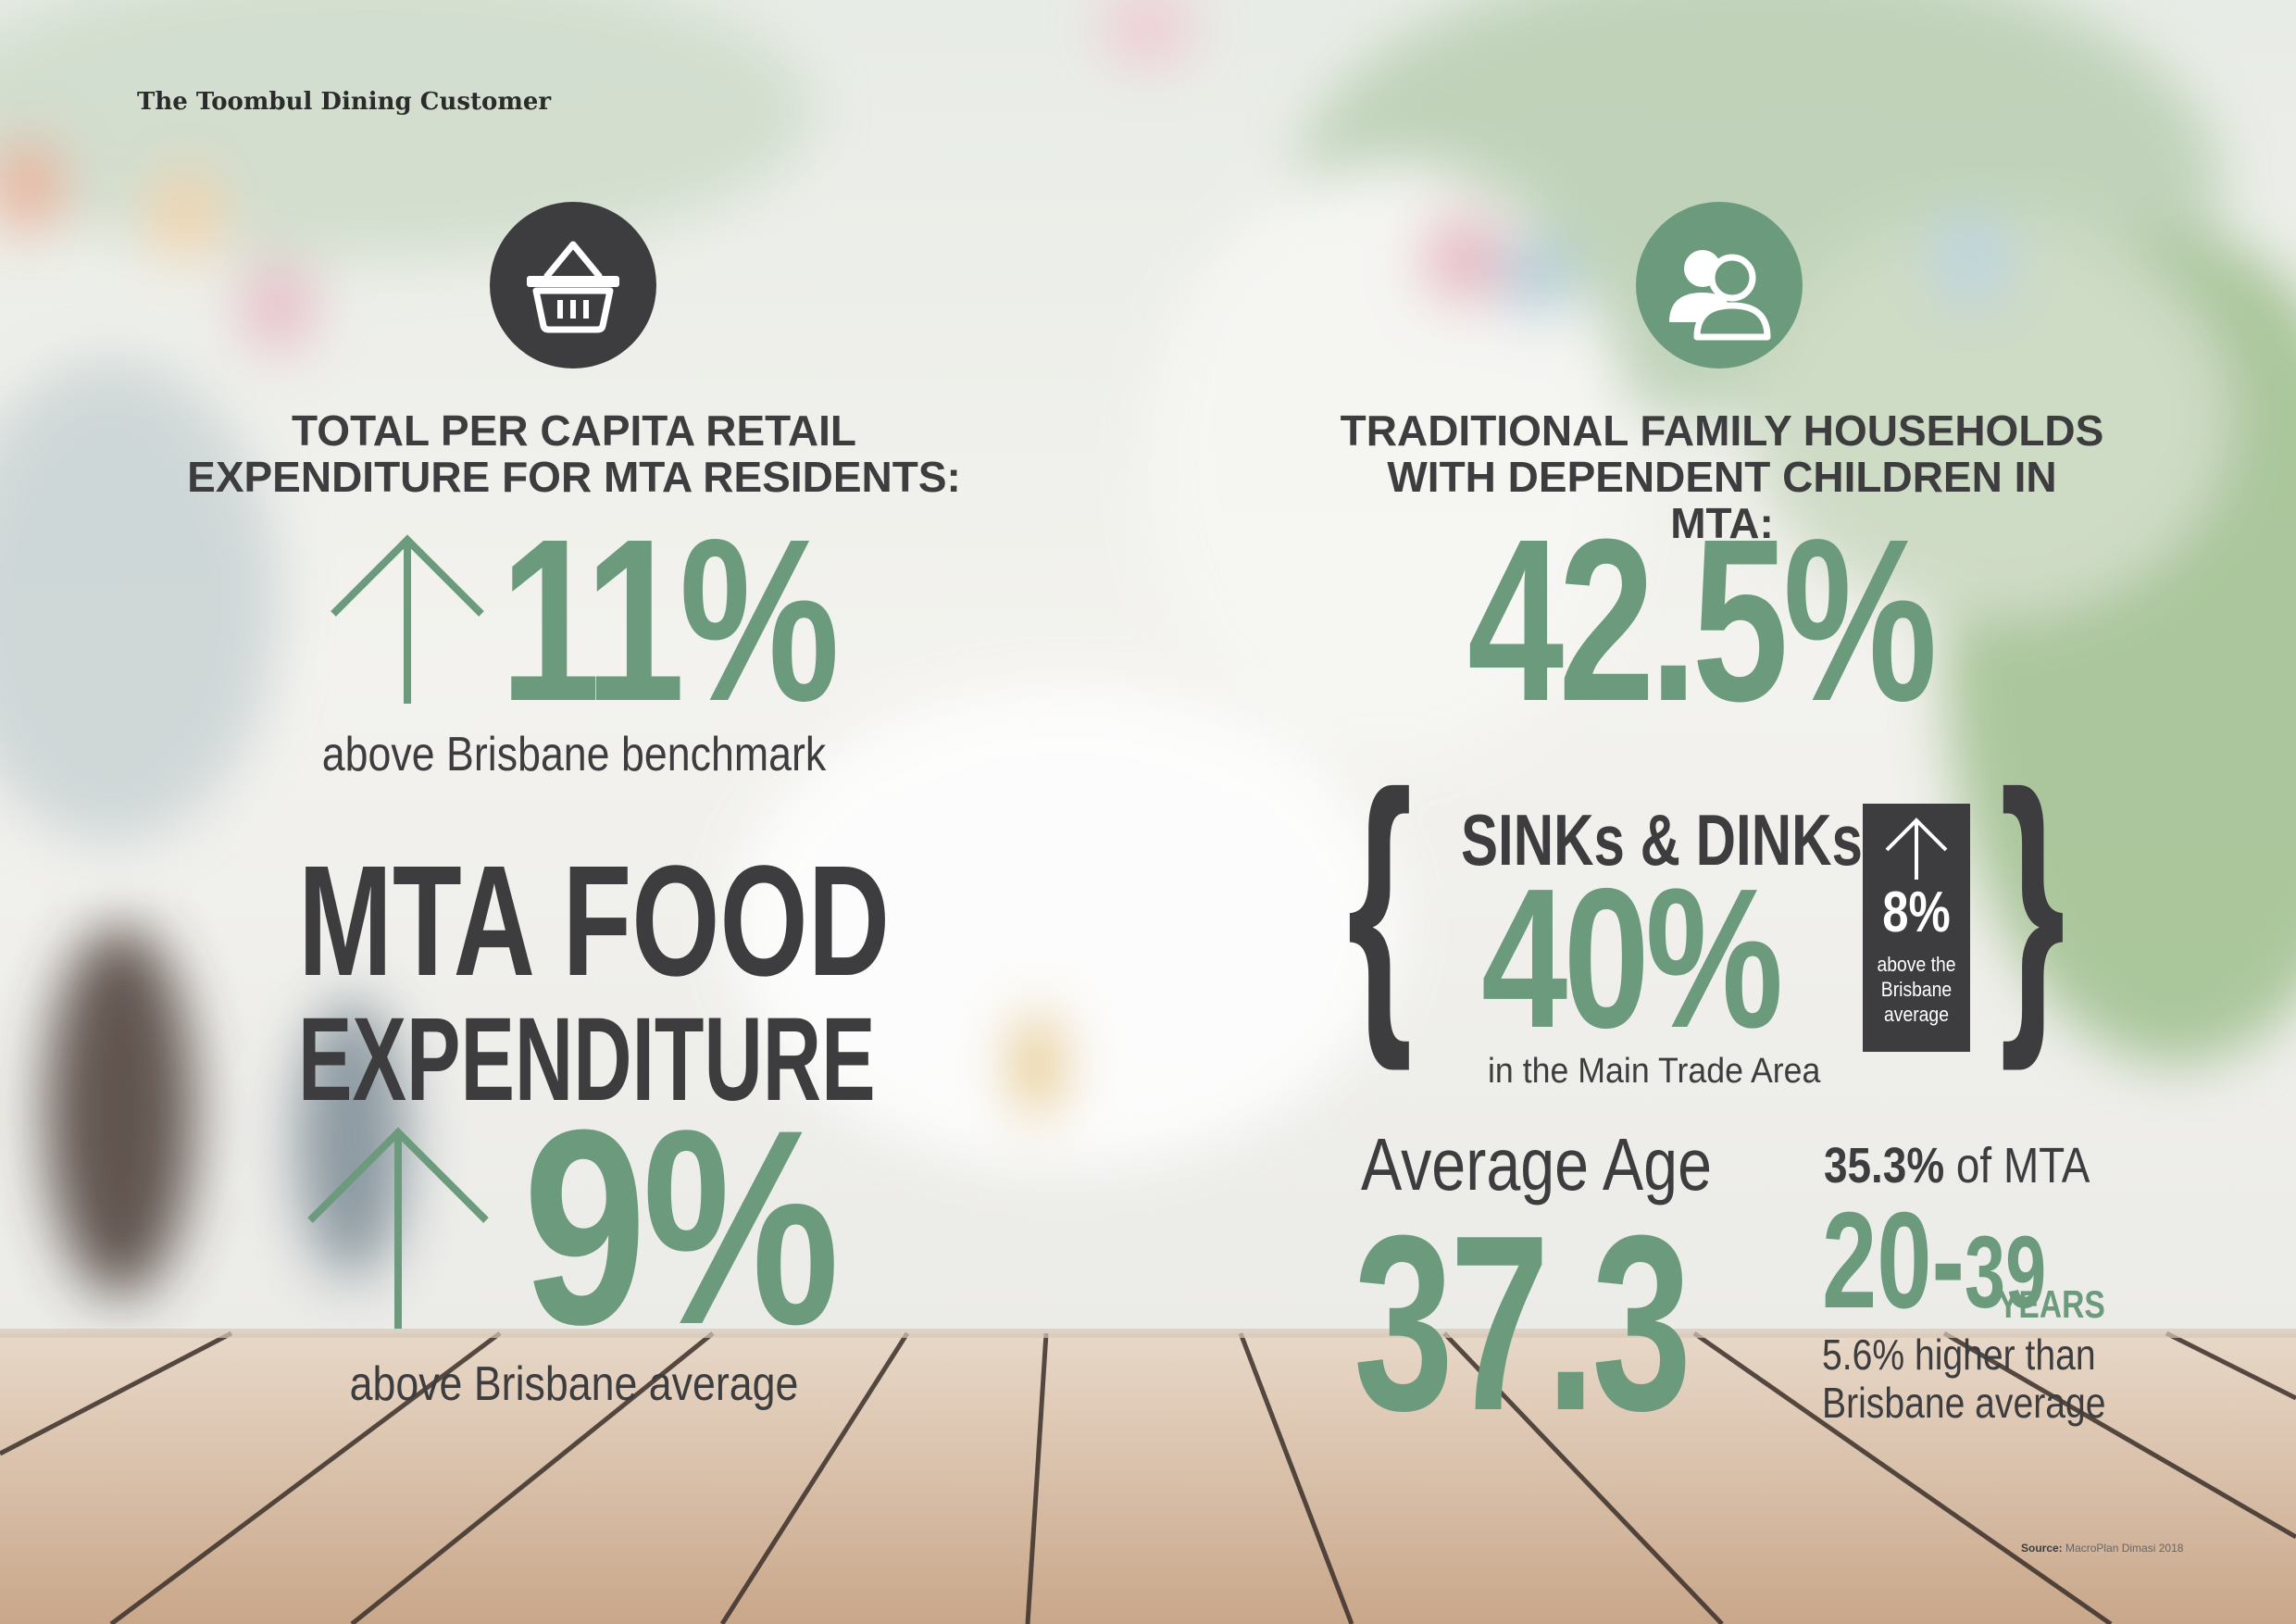 This screenshot has height=1624, width=2296. What do you see at coordinates (1948, 1260) in the screenshot?
I see `age-range-dash: -` at bounding box center [1948, 1260].